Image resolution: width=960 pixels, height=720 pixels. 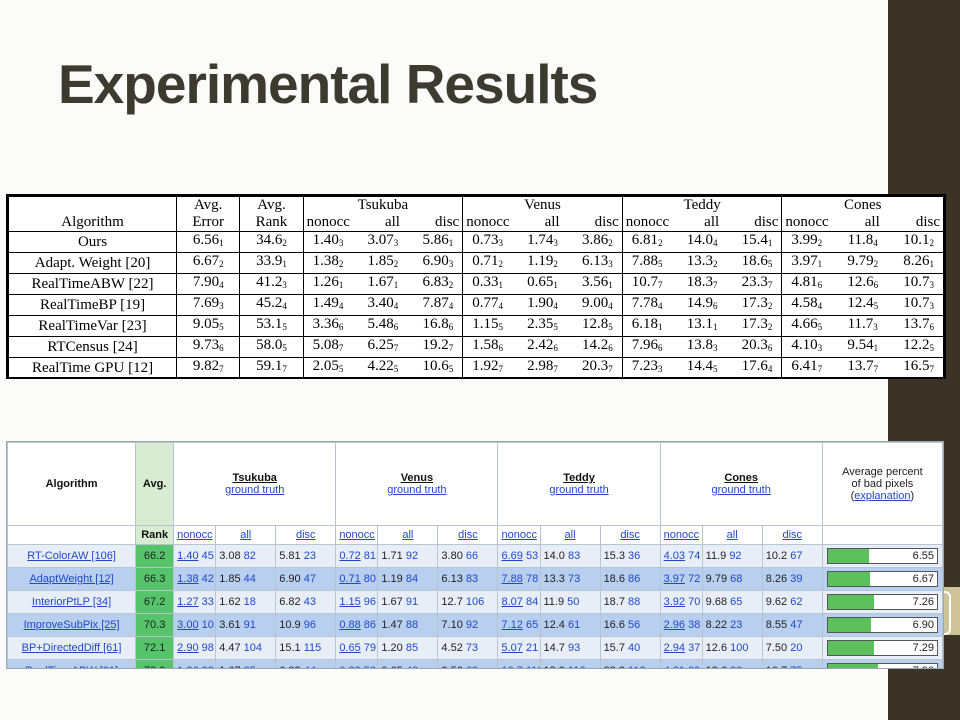 I want to click on cell-value-rank: 5, so click(x=396, y=369).